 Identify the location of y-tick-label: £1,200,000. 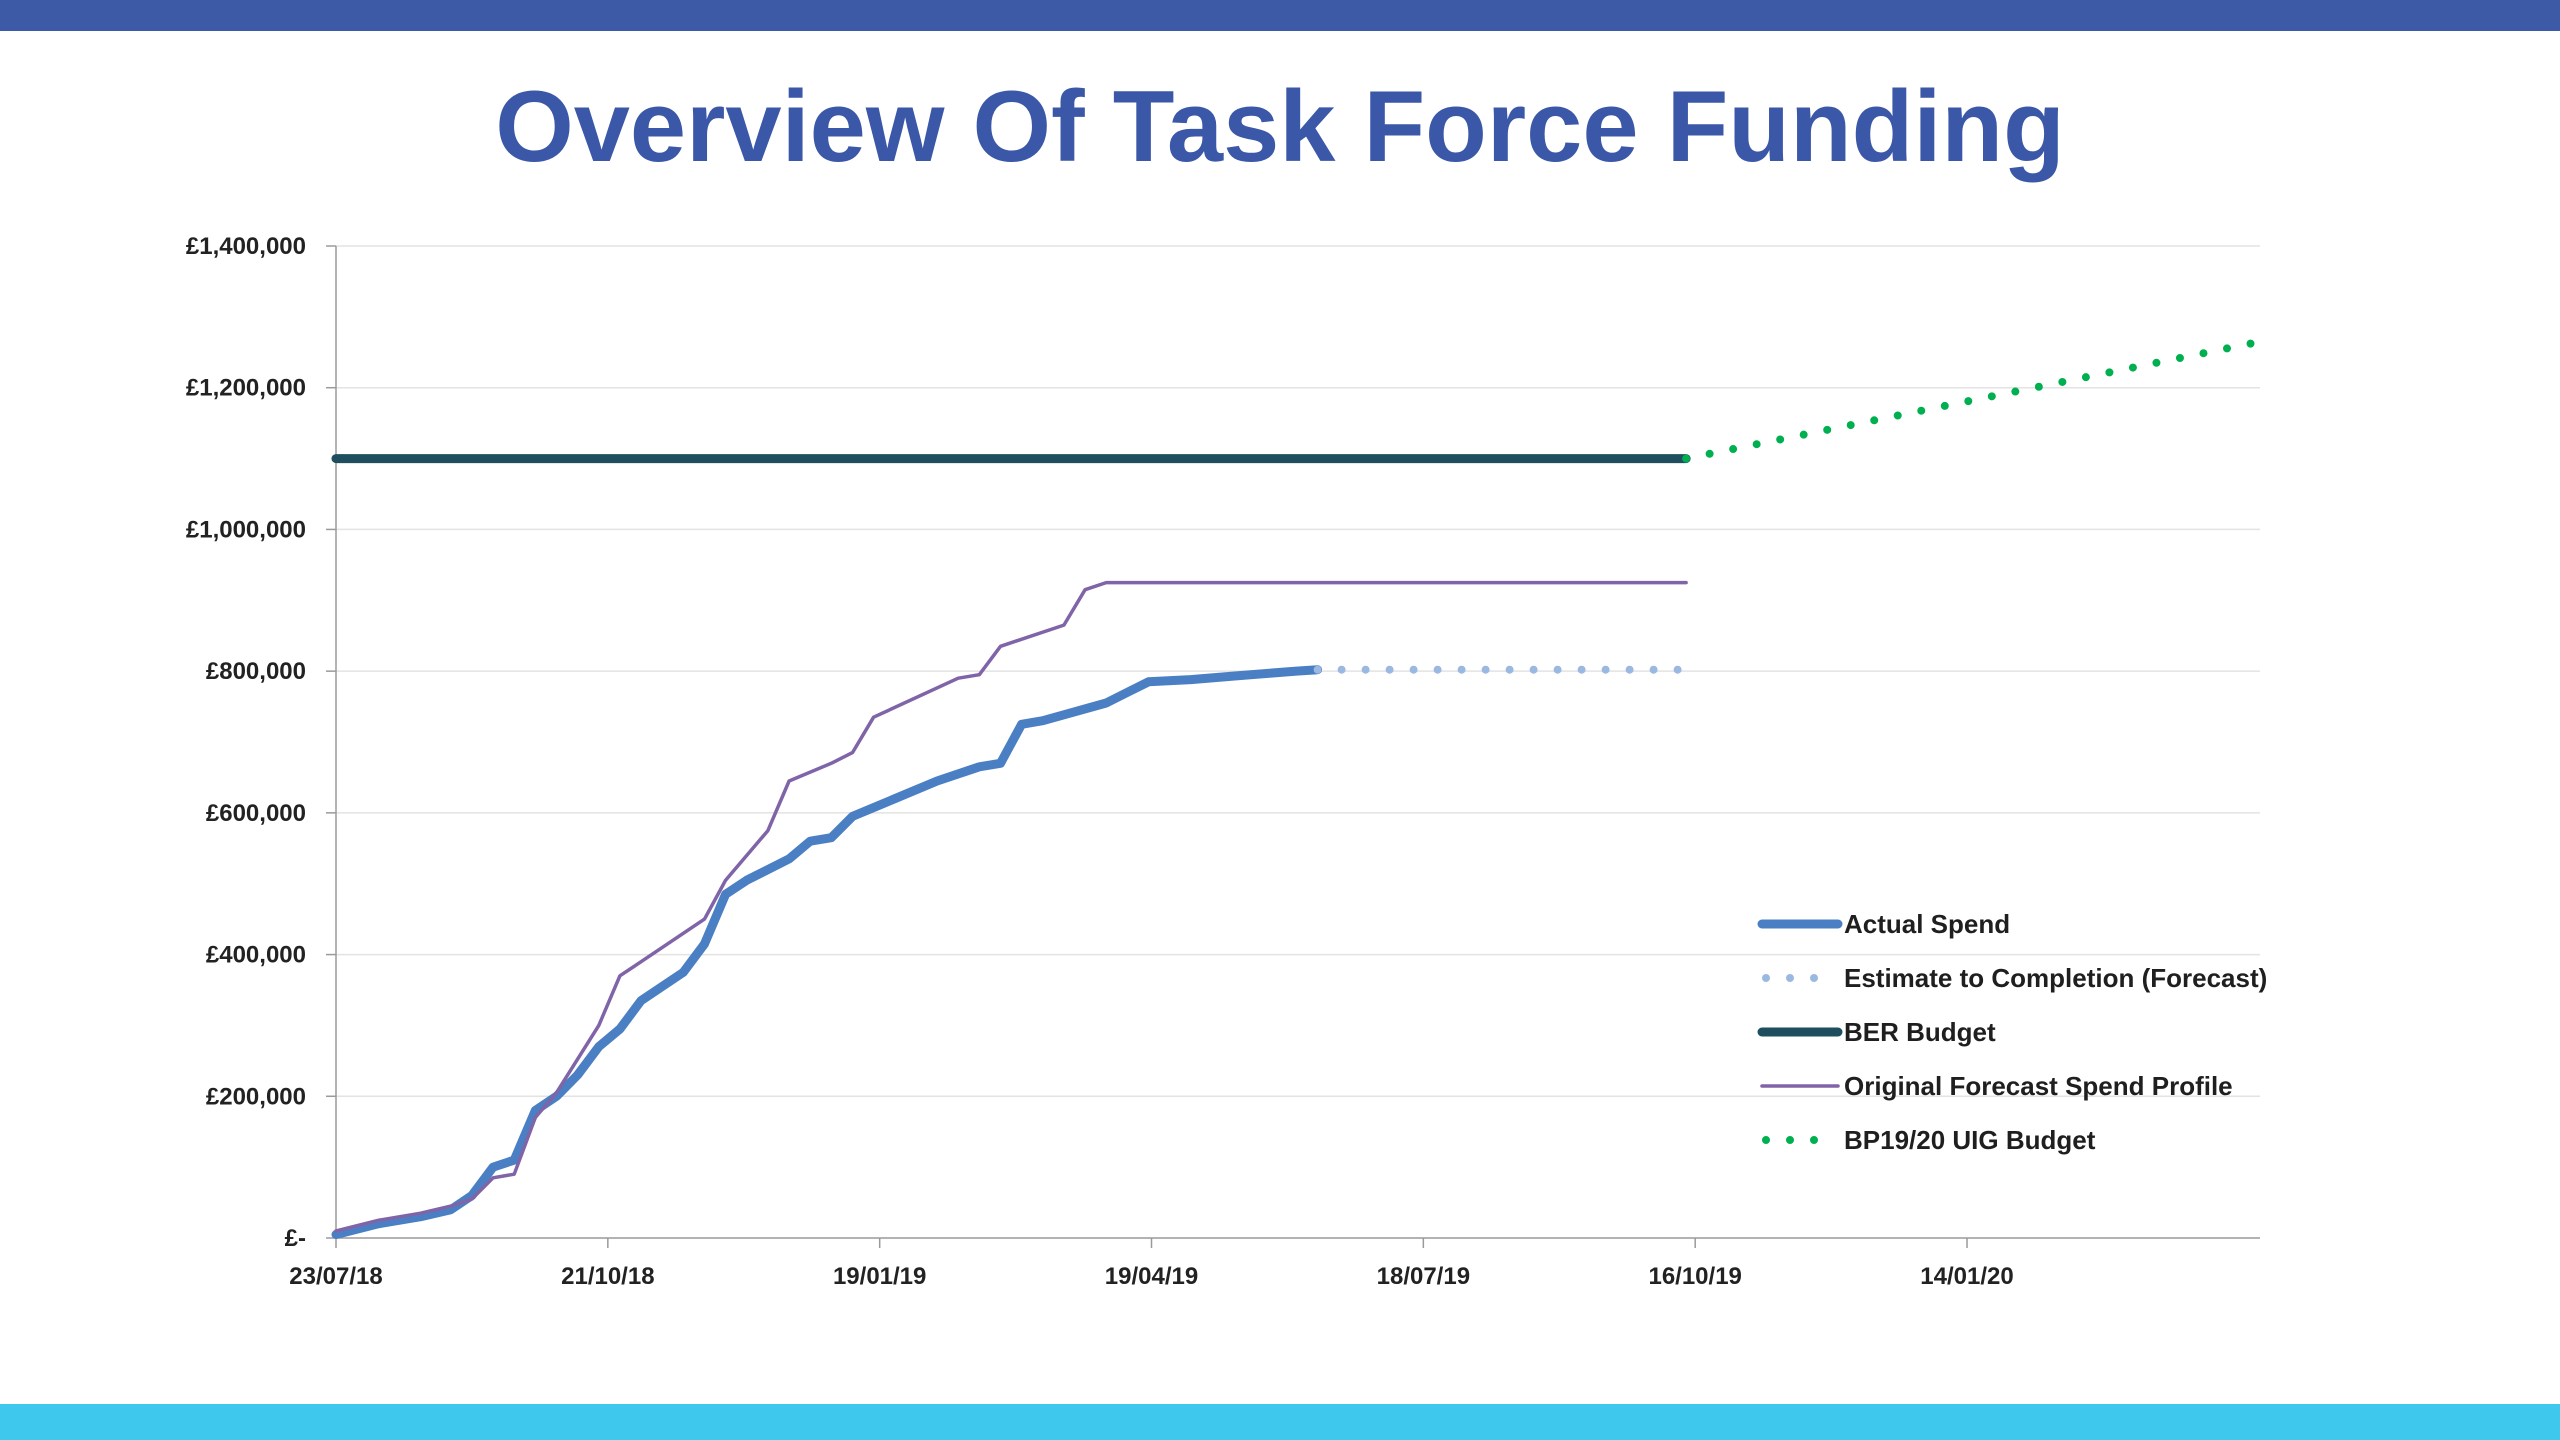
(246, 388).